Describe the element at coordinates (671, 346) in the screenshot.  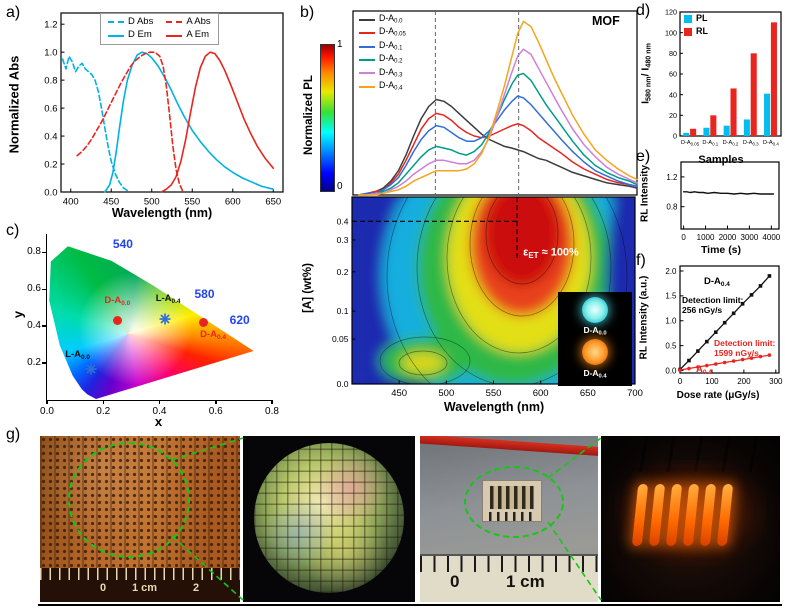
I see `tick-label: 0.5` at that location.